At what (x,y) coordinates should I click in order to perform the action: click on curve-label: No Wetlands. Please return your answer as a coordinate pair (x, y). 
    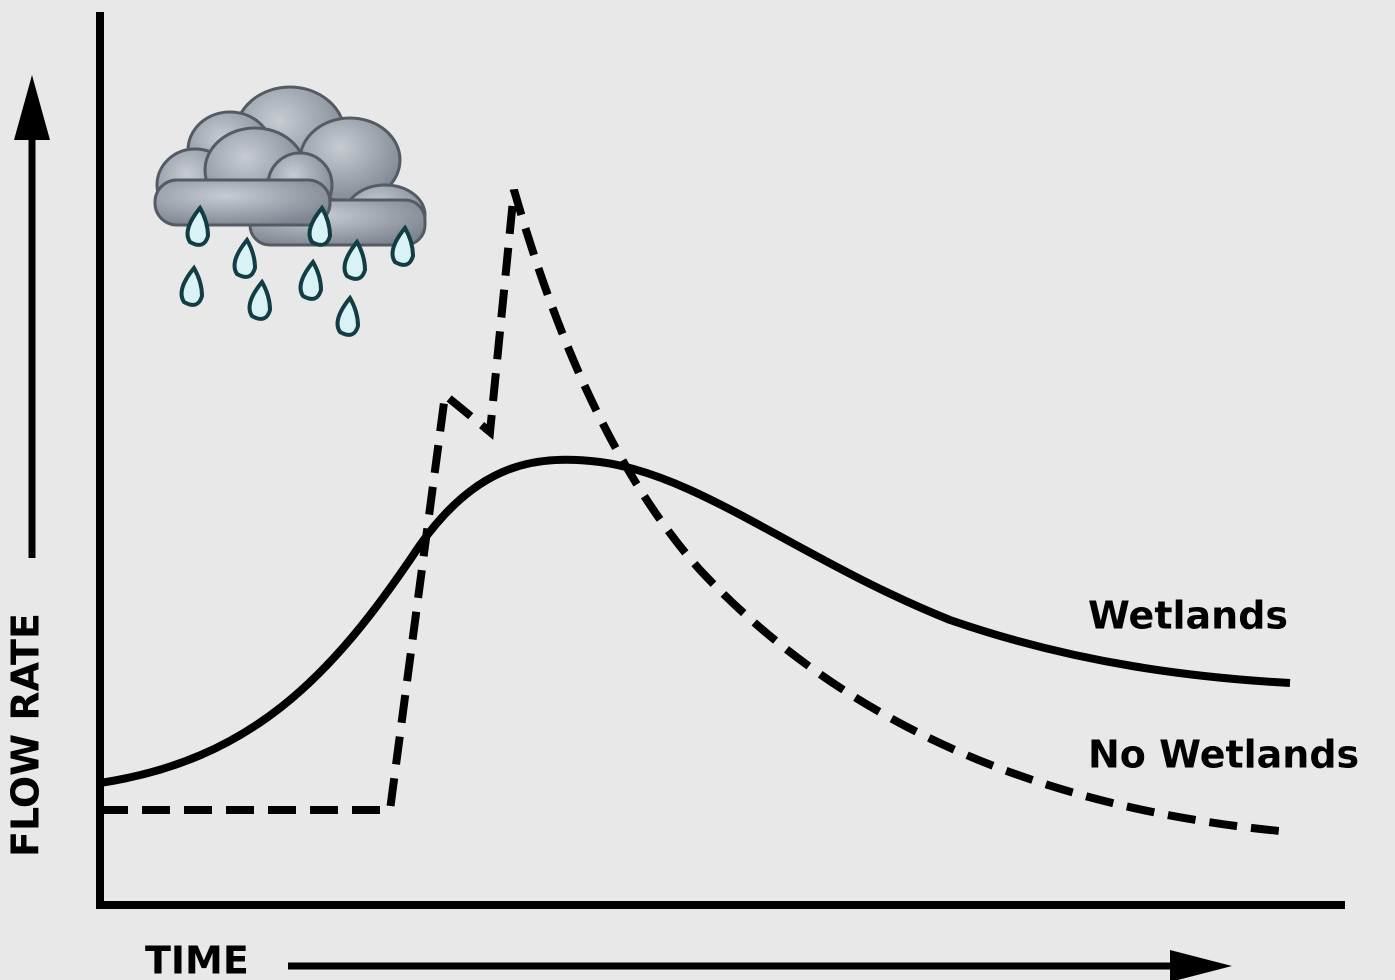
    Looking at the image, I should click on (1223, 755).